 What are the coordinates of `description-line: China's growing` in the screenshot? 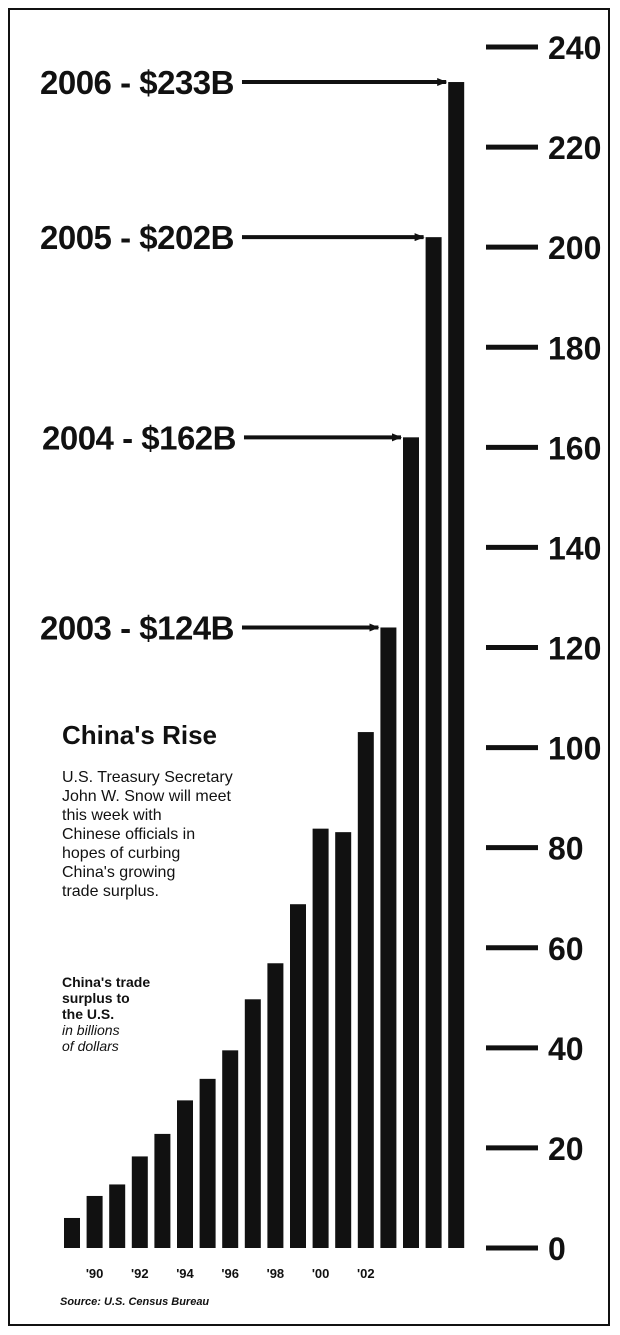 It's located at (119, 872).